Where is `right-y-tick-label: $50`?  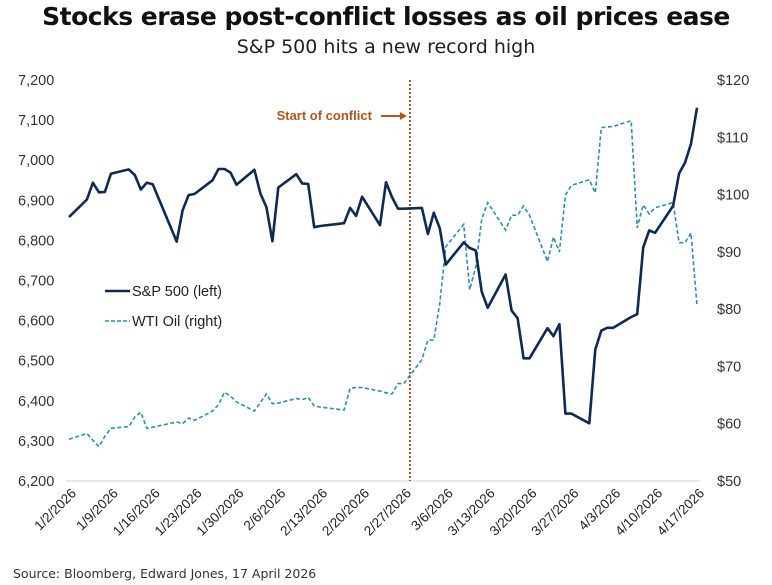
right-y-tick-label: $50 is located at coordinates (729, 482).